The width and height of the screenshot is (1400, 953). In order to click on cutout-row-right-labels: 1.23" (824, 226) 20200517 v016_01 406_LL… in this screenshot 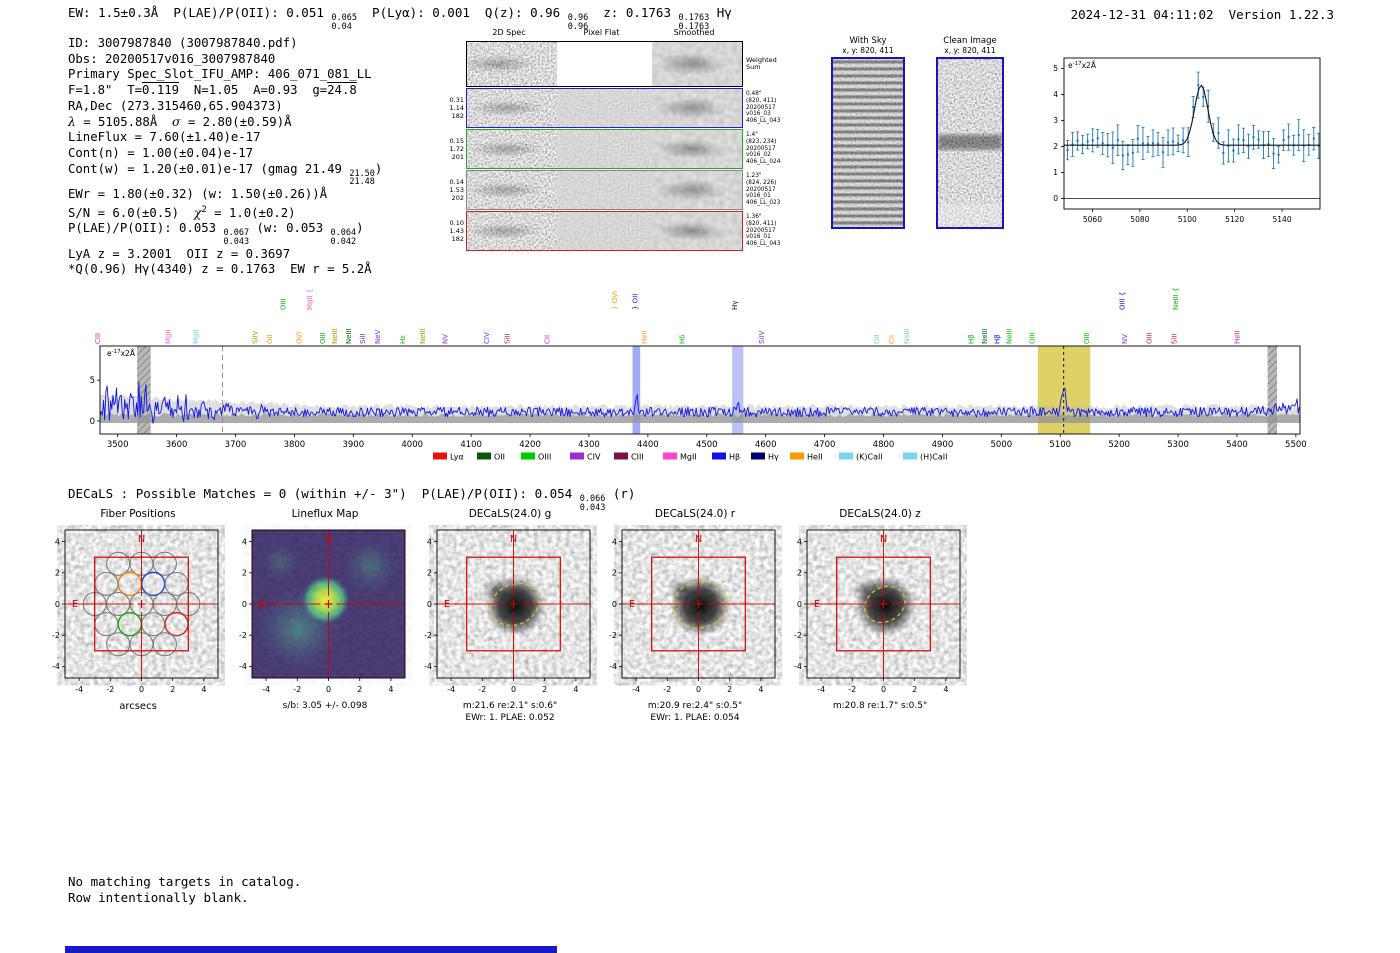, I will do `click(763, 189)`.